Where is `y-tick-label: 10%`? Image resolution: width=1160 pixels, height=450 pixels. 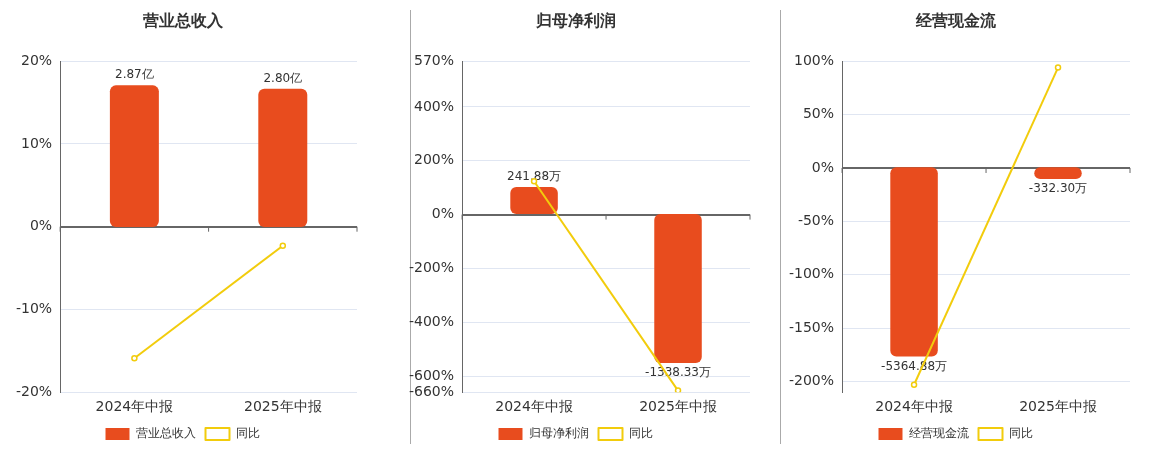
y-tick-label: 10% is located at coordinates (37, 142).